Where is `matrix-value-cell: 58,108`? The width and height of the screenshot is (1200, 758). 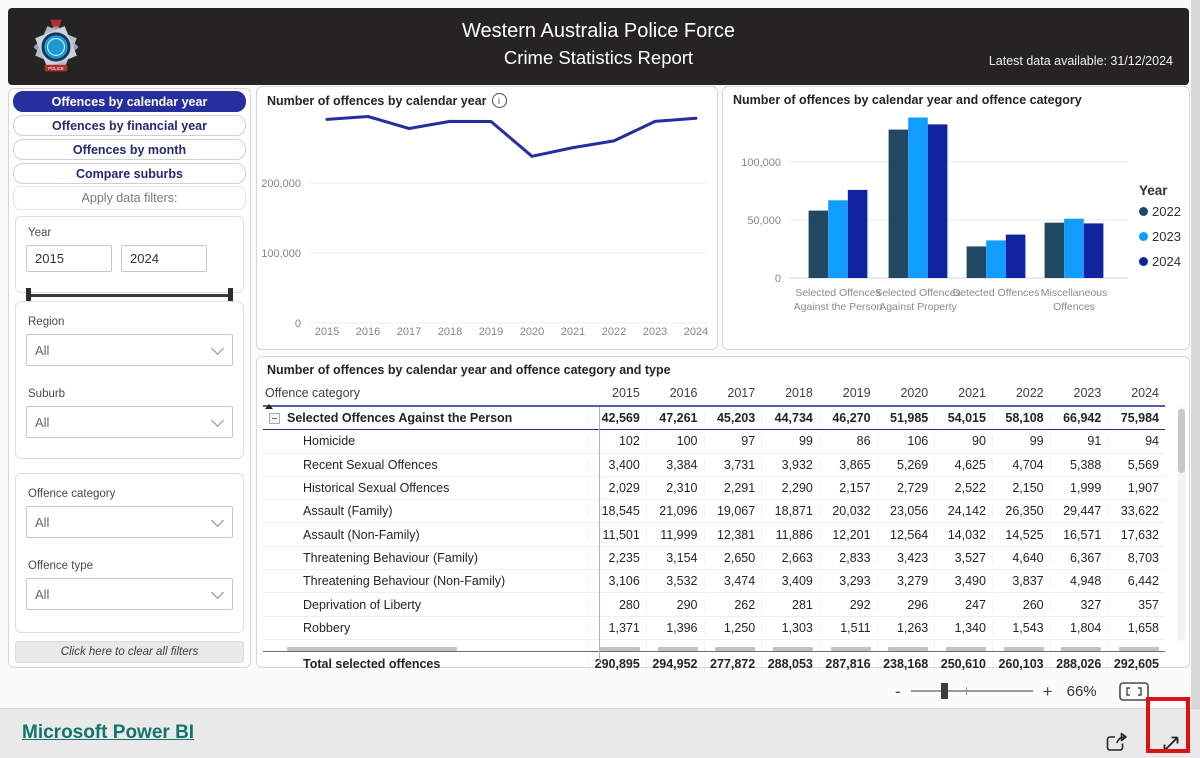
matrix-value-cell: 58,108 is located at coordinates (1020, 418).